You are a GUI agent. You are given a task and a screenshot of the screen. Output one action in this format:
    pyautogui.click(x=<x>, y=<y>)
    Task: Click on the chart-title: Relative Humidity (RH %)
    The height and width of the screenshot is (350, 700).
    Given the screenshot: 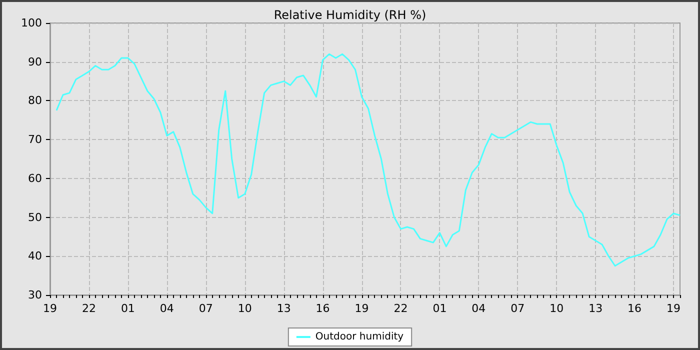 What is the action you would take?
    pyautogui.click(x=350, y=15)
    